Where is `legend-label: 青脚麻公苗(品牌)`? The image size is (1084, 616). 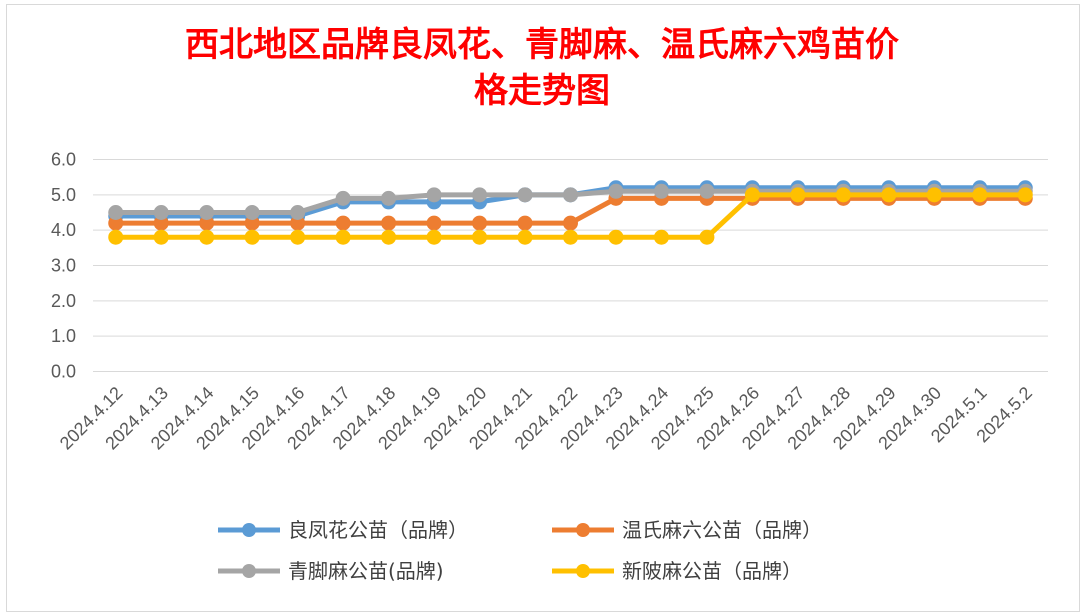 legend-label: 青脚麻公苗(品牌) is located at coordinates (366, 571).